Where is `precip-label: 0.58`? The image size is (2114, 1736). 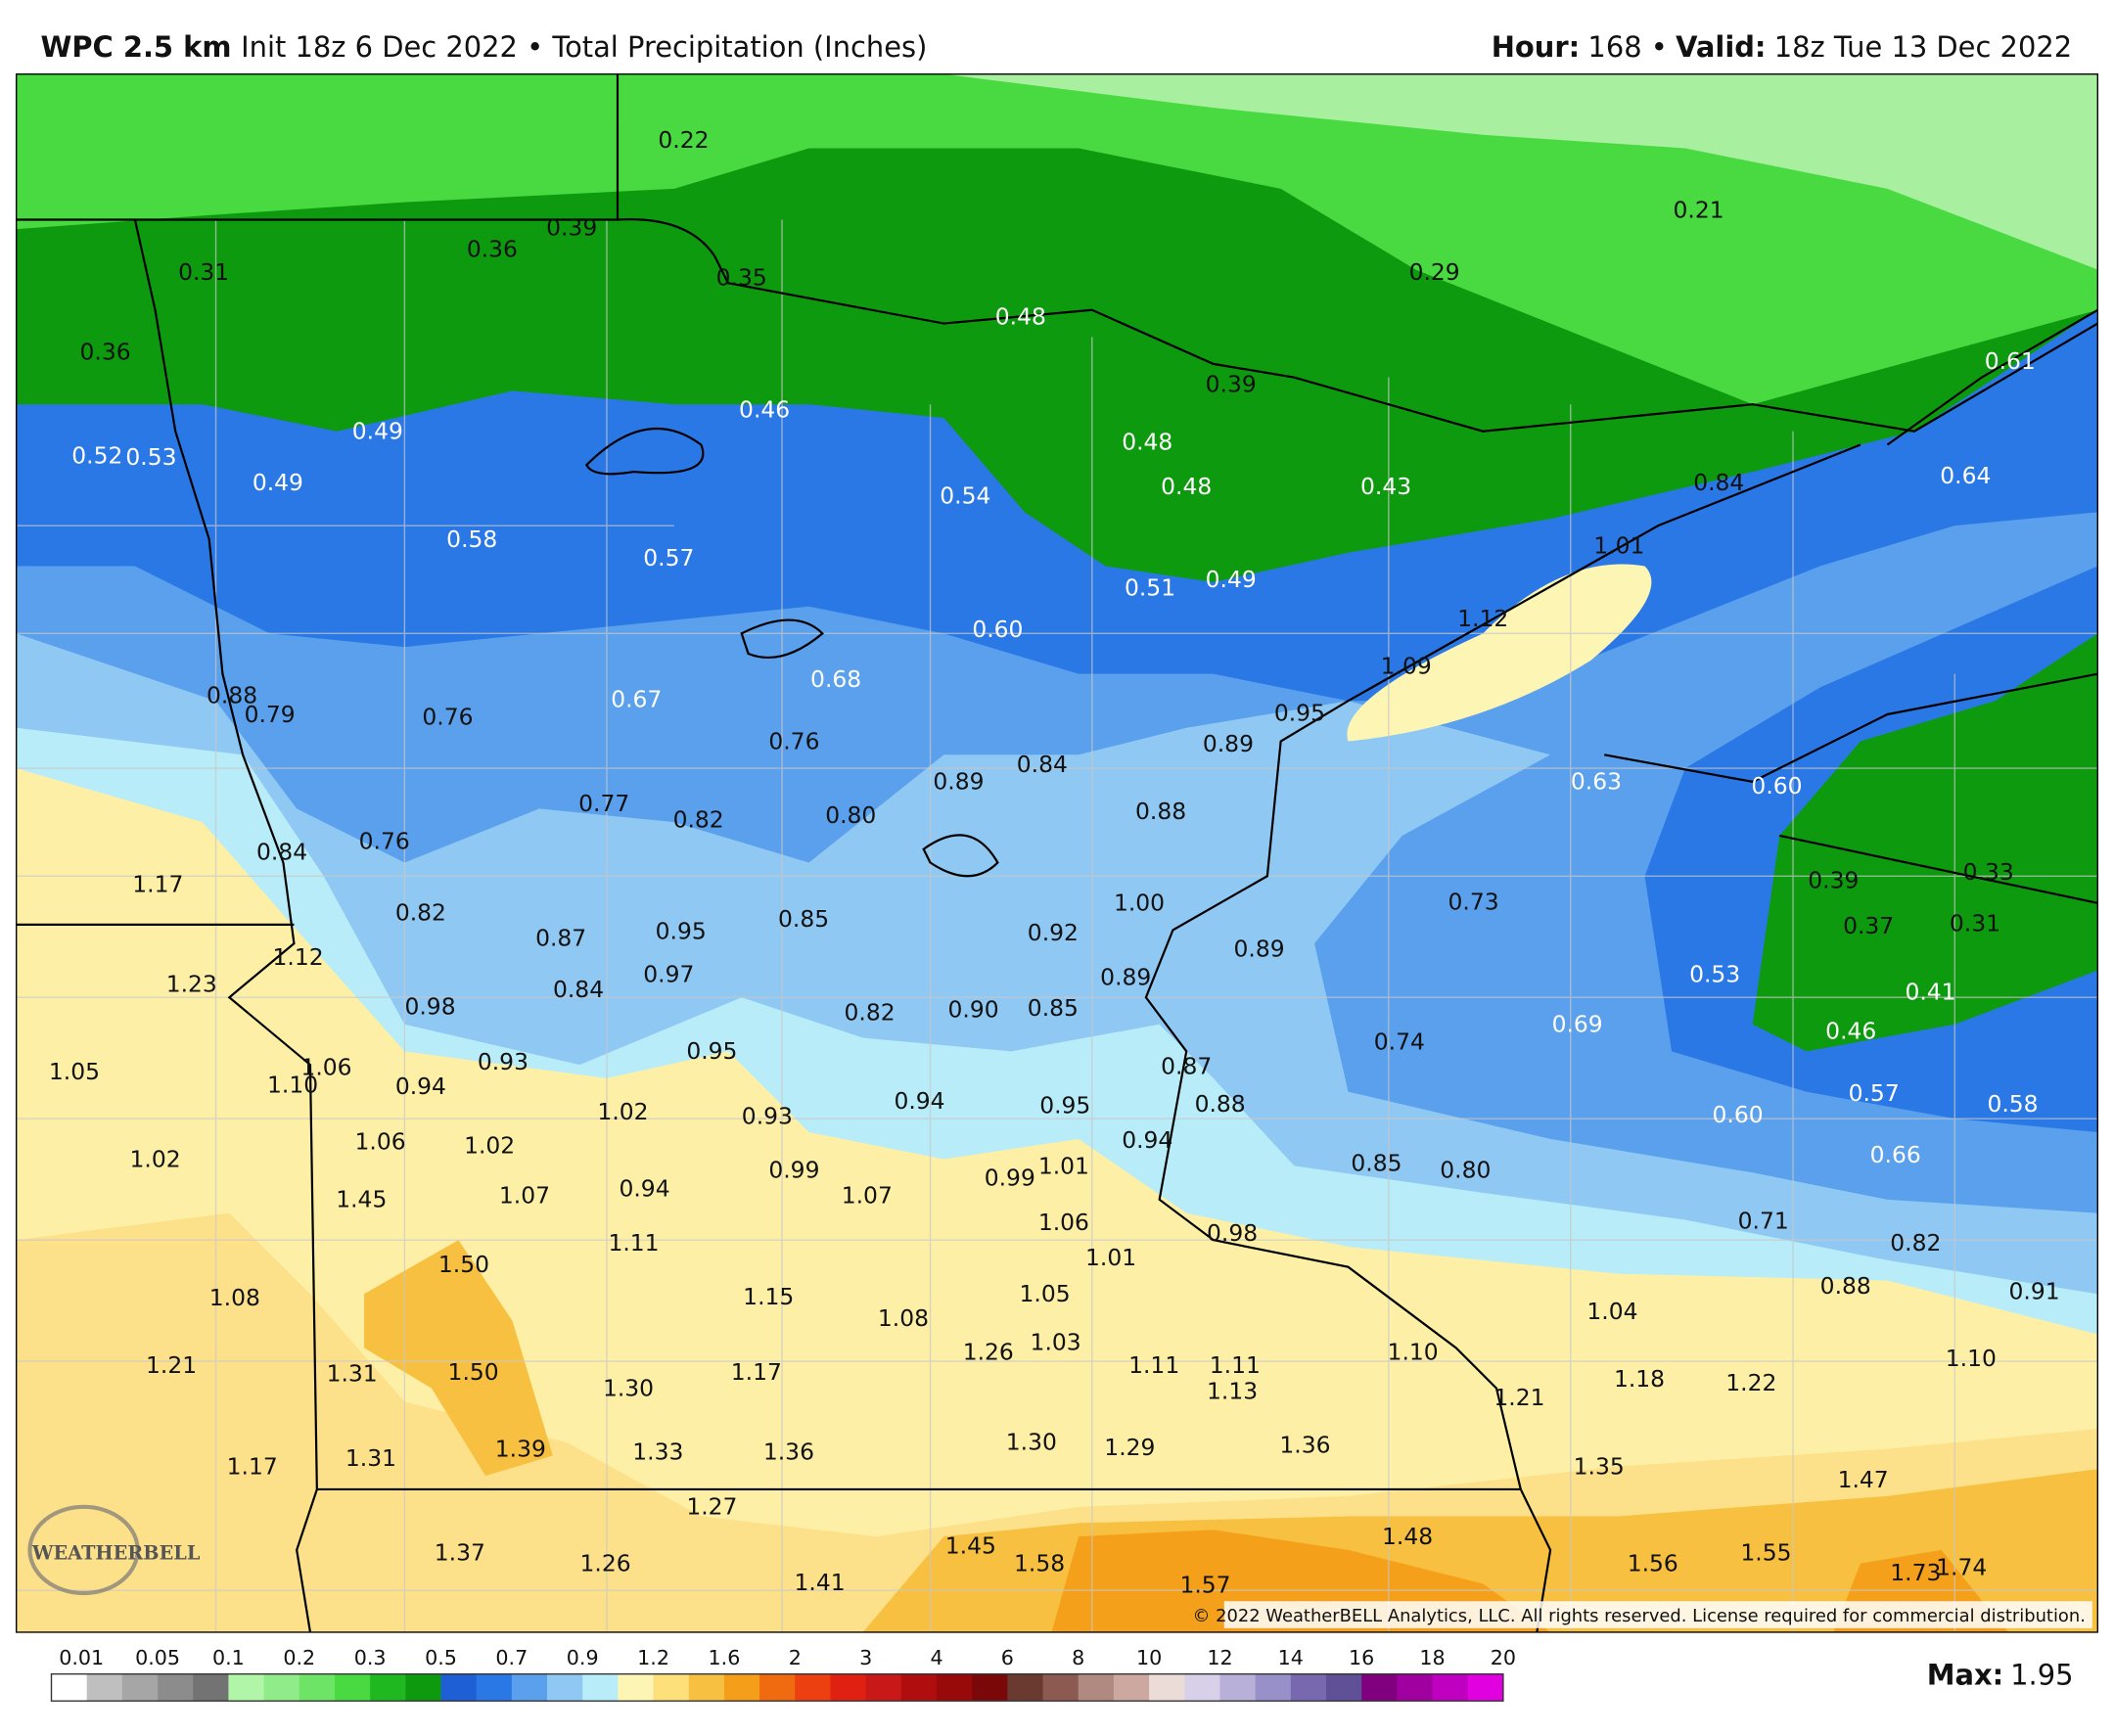 precip-label: 0.58 is located at coordinates (2013, 1104).